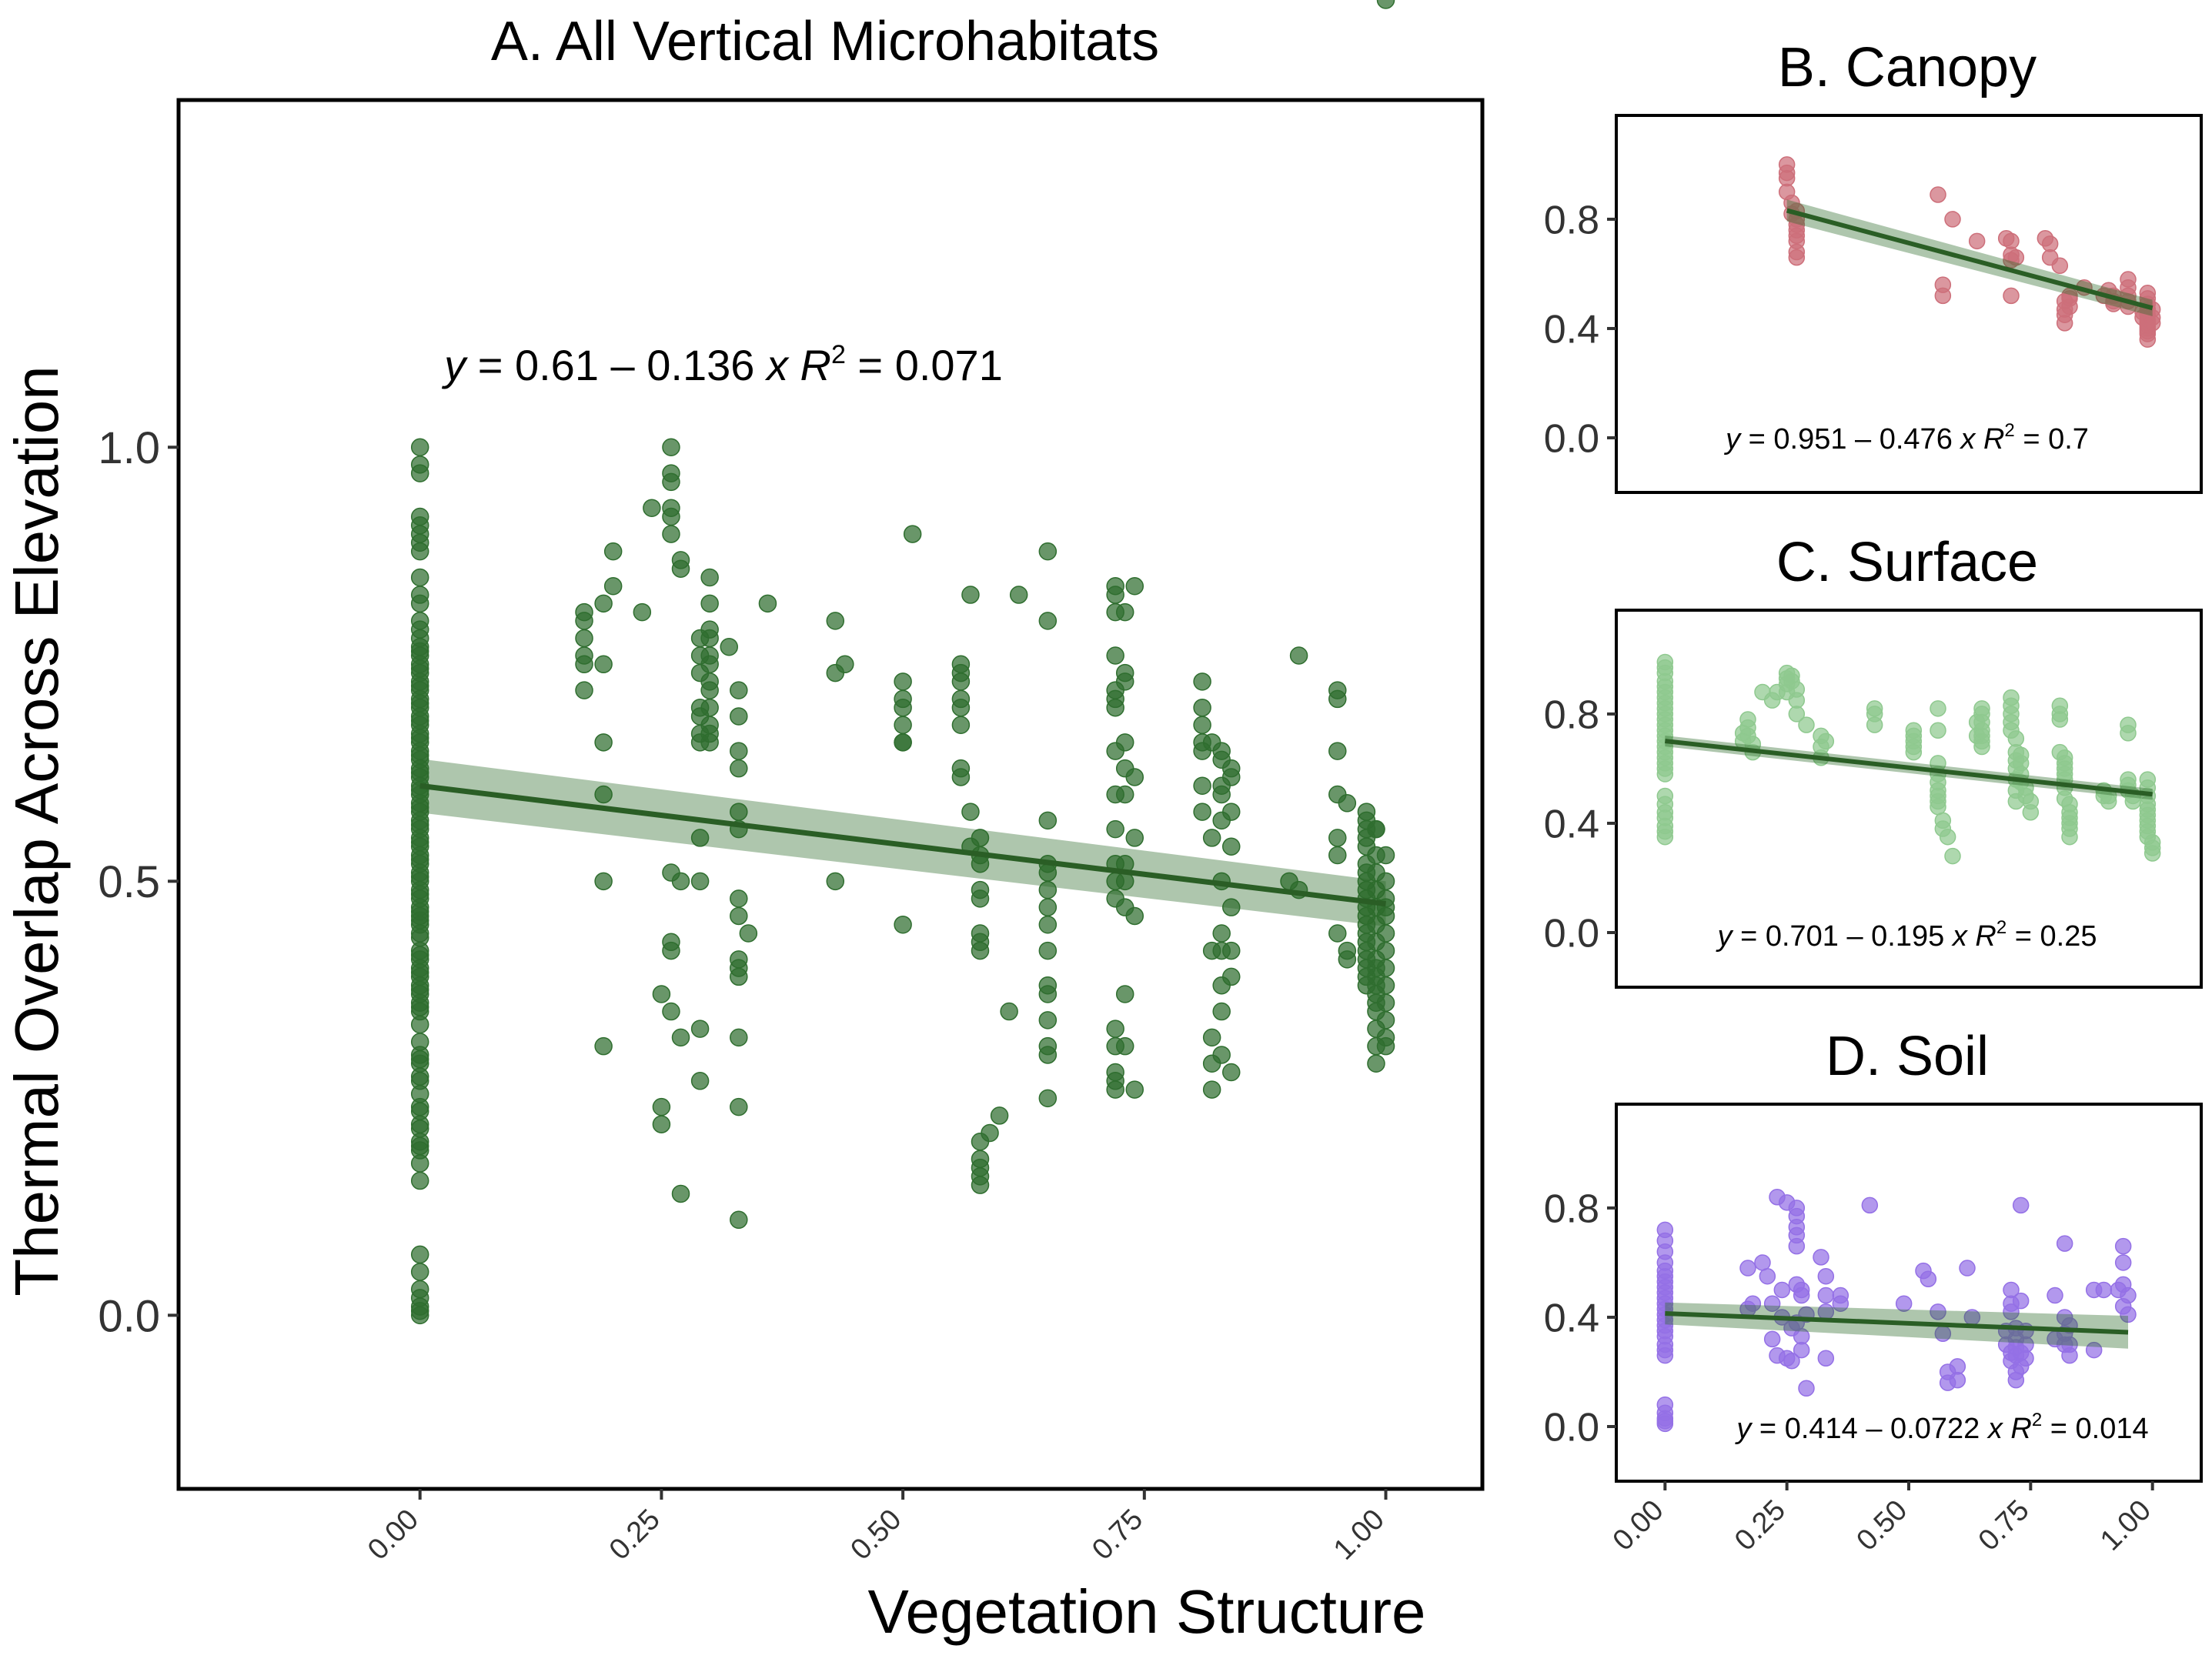 Image resolution: width=2212 pixels, height=1662 pixels. What do you see at coordinates (1809, 439) in the screenshot?
I see `panel-b-intercept: 0.951` at bounding box center [1809, 439].